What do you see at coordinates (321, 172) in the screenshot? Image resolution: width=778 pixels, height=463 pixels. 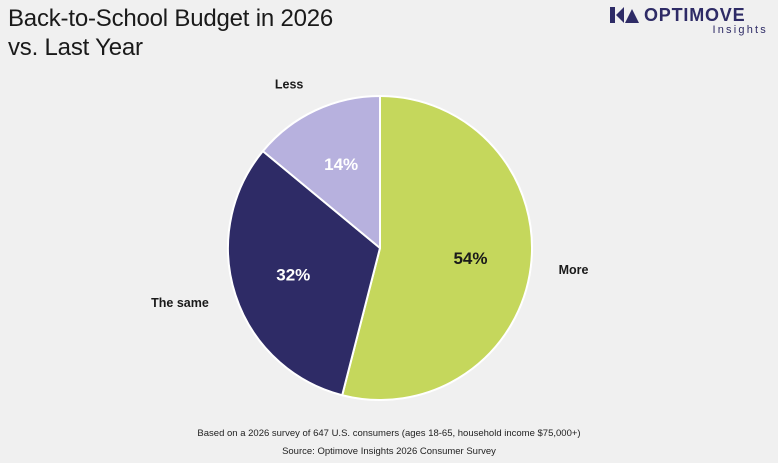 I see `pie-slice-less` at bounding box center [321, 172].